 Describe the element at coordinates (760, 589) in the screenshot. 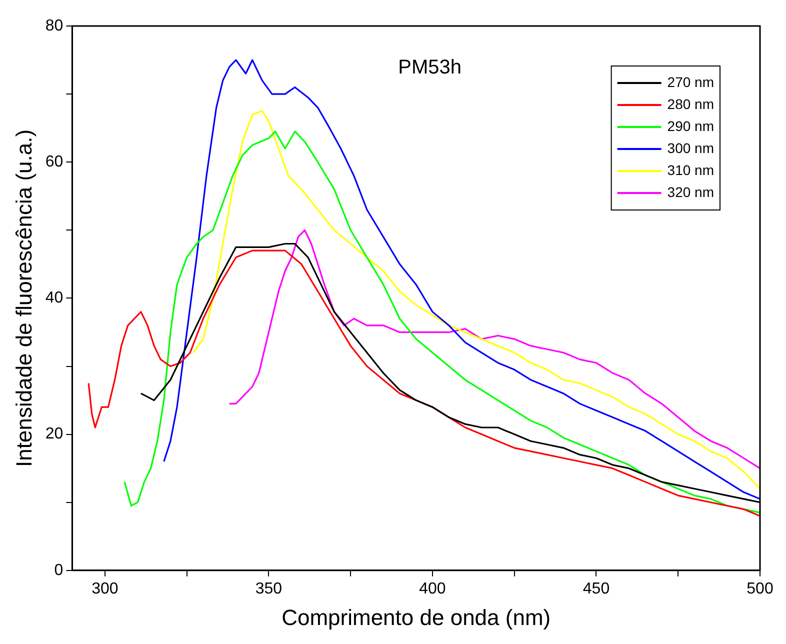

I see `x-tick-label: 500` at that location.